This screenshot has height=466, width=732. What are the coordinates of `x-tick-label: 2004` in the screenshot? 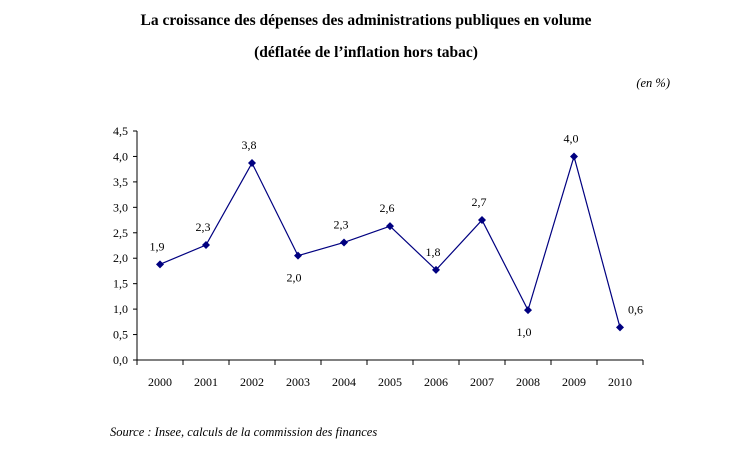 It's located at (344, 382).